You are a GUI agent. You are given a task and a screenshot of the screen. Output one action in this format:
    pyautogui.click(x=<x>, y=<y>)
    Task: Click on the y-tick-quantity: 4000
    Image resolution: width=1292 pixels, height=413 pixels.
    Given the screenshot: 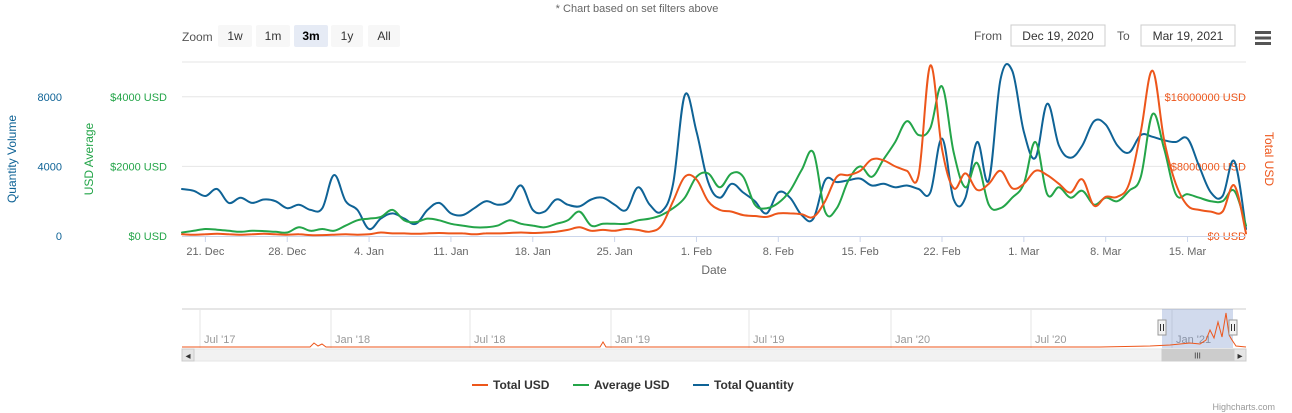 What is the action you would take?
    pyautogui.click(x=50, y=167)
    